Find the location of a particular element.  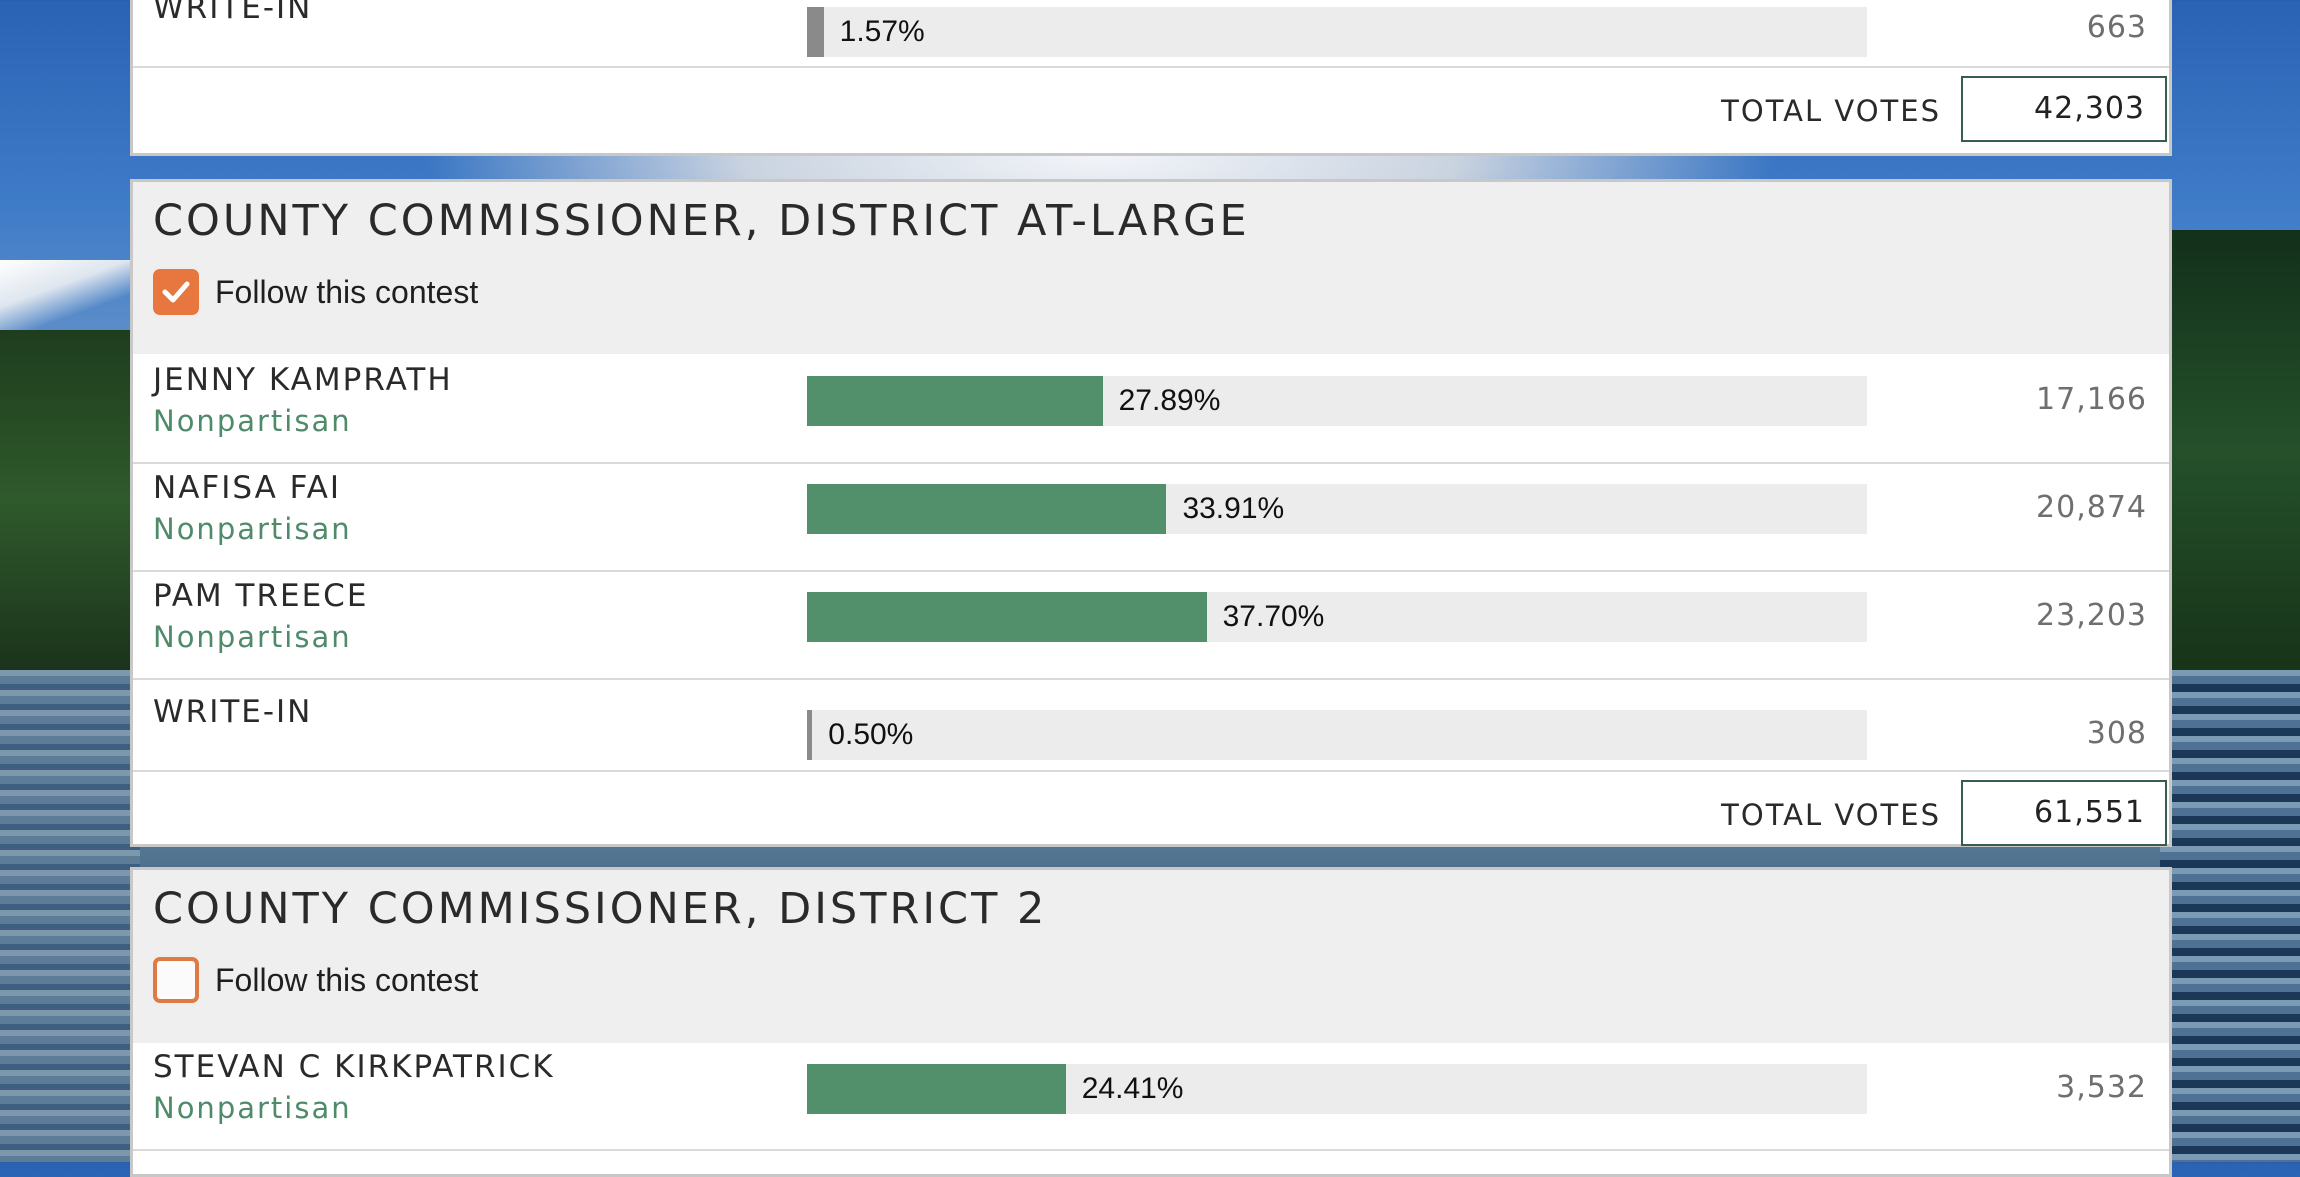

candidate-row: PAM TREECE Nonpartisan 37.70% 23,203 is located at coordinates (1151, 624).